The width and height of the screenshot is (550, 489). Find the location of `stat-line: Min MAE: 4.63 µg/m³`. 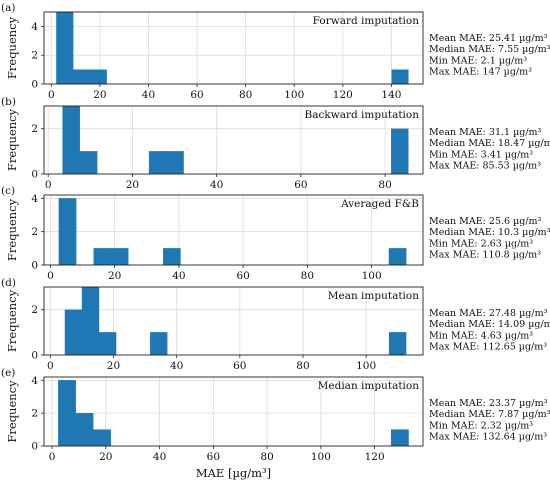

stat-line: Min MAE: 4.63 µg/m³ is located at coordinates (481, 335).